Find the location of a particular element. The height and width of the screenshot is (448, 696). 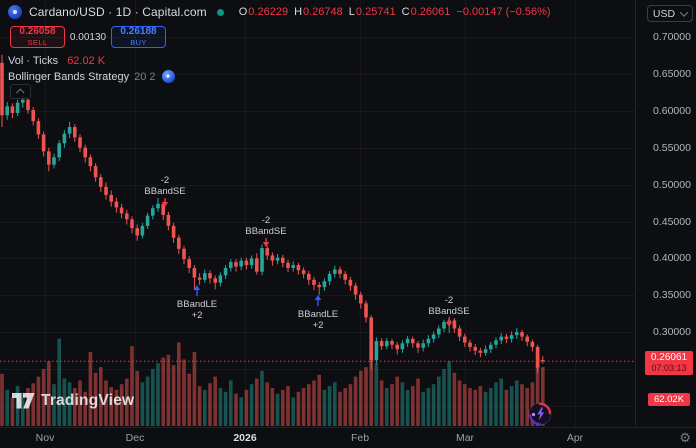

volume-legend-label: Vol · Ticks is located at coordinates (33, 61).